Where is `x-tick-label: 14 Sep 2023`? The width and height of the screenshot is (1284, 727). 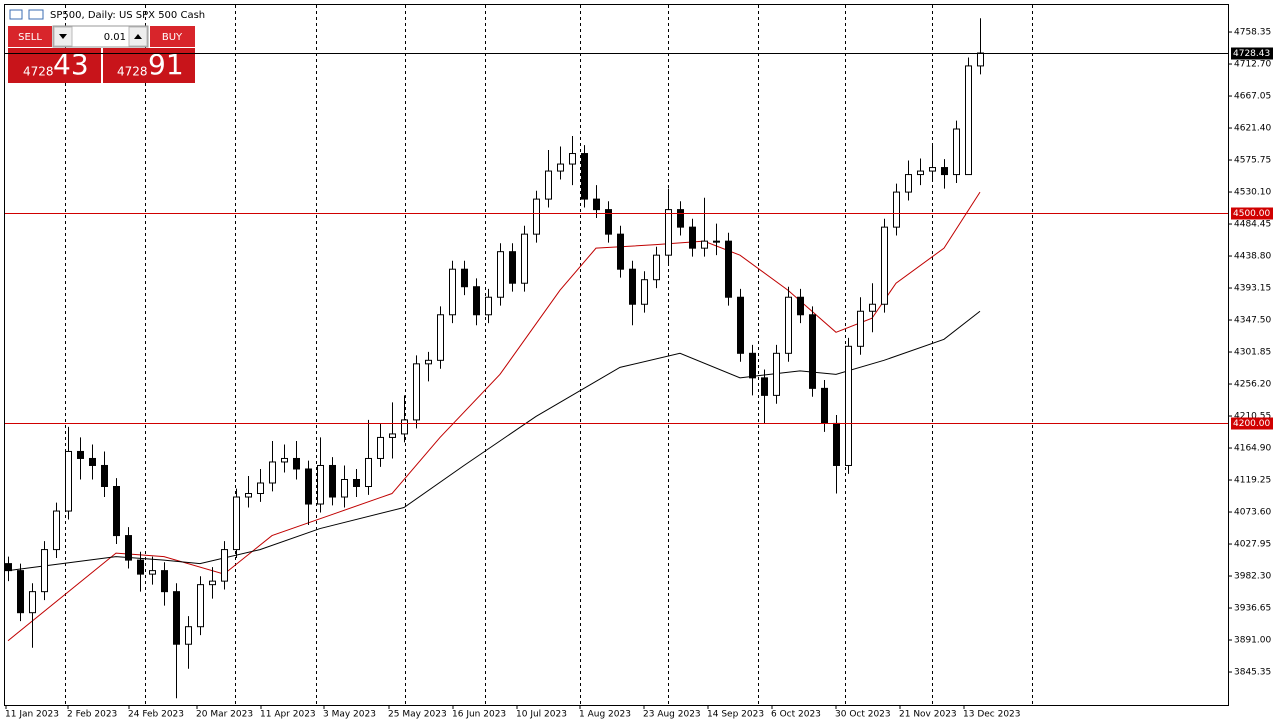
x-tick-label: 14 Sep 2023 is located at coordinates (735, 715).